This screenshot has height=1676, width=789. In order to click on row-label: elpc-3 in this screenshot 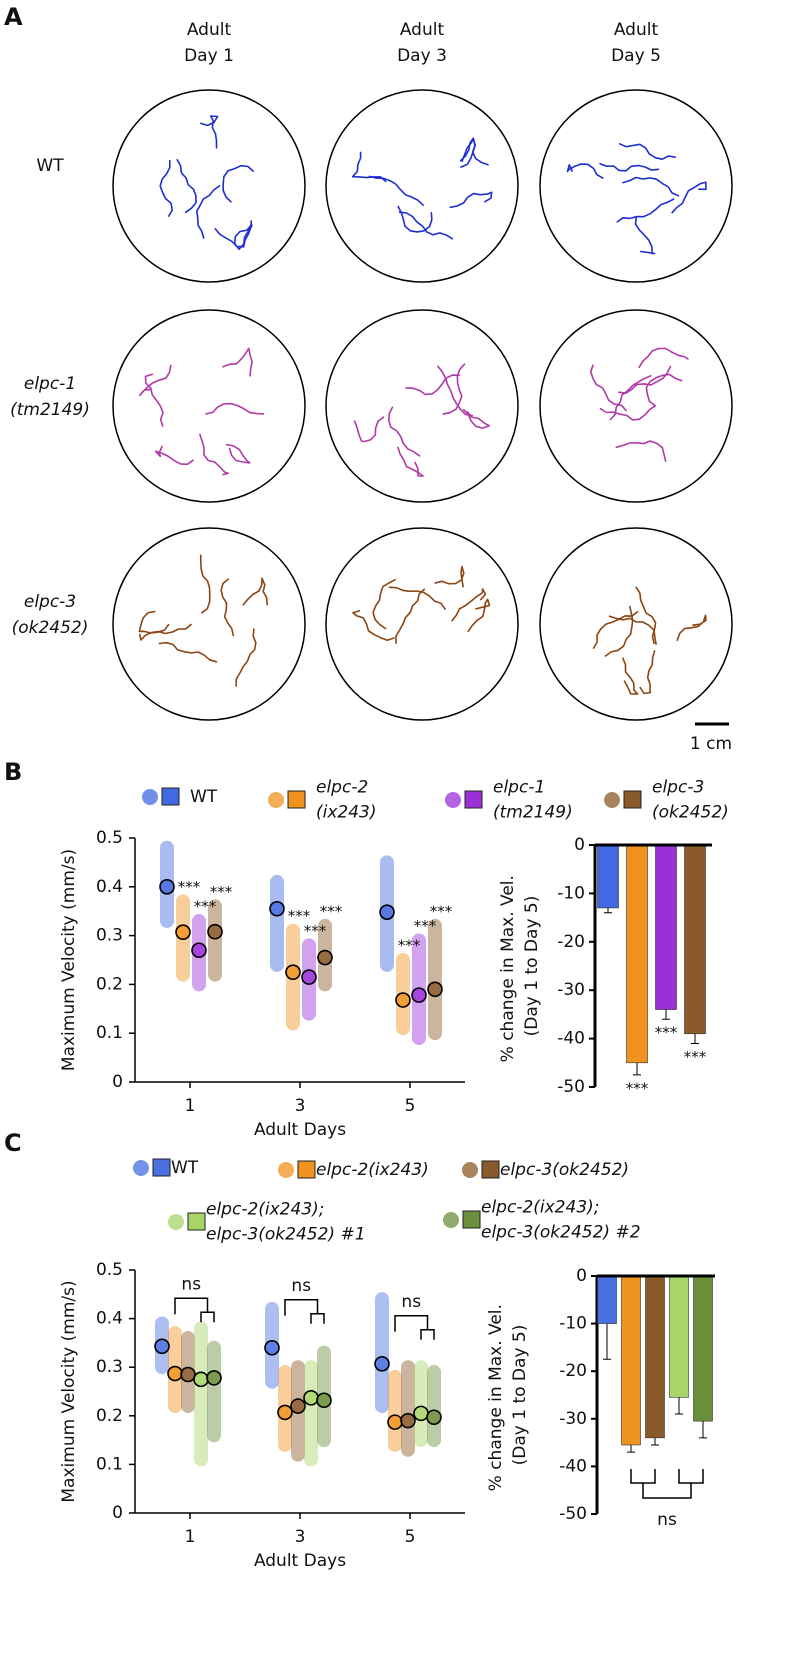, I will do `click(50, 602)`.